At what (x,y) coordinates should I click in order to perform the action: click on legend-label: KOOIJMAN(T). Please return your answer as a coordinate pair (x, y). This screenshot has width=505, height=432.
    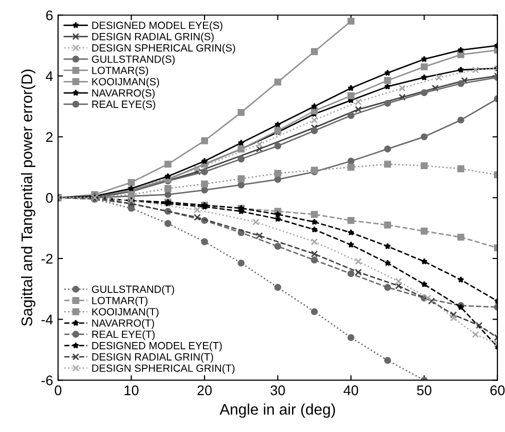
    Looking at the image, I should click on (125, 313).